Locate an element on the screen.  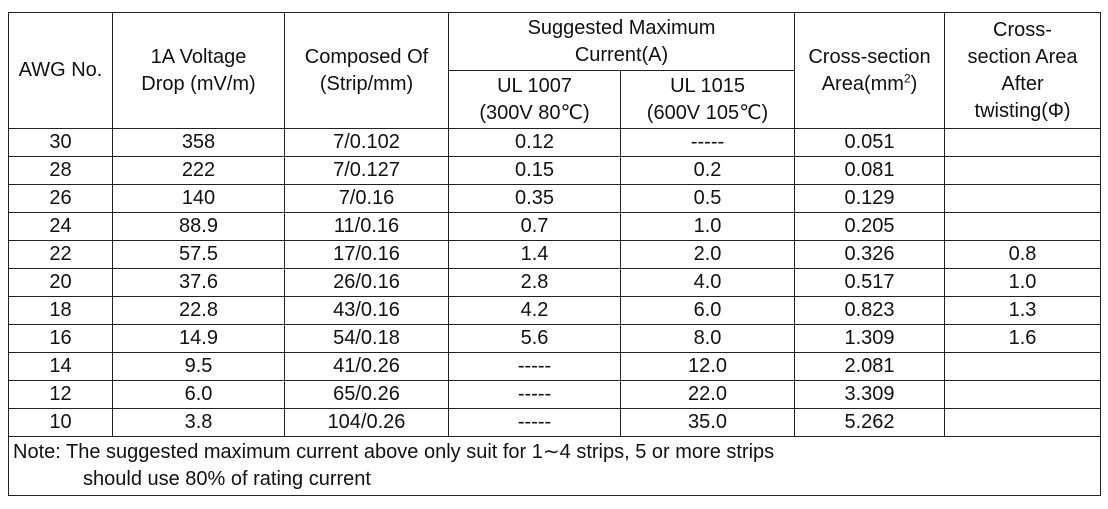
cell-ul1007: 1.4 is located at coordinates (534, 254).